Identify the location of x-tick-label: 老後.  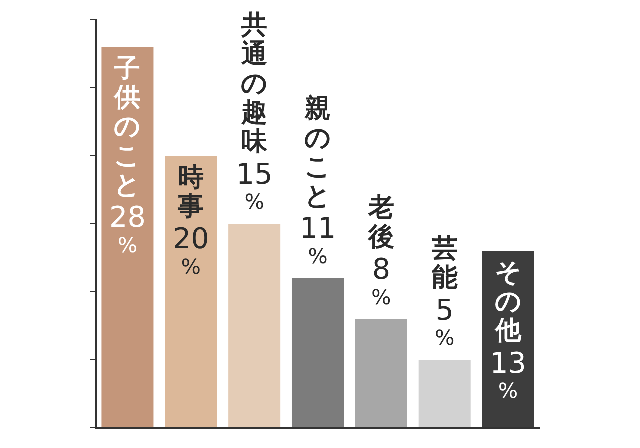
(380, 222).